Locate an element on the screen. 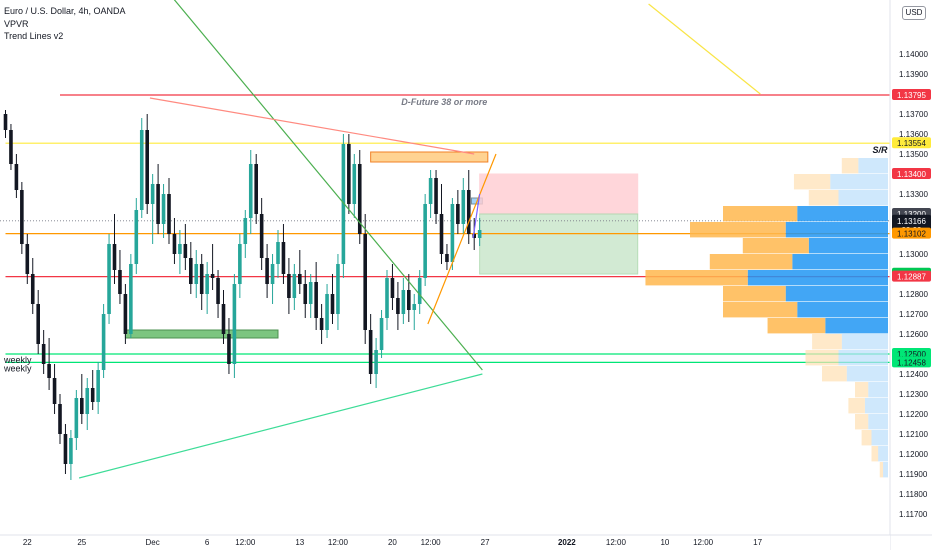 This screenshot has width=932, height=555. symbol-title: Euro / U.S. Dollar, 4h, OANDA is located at coordinates (65, 11).